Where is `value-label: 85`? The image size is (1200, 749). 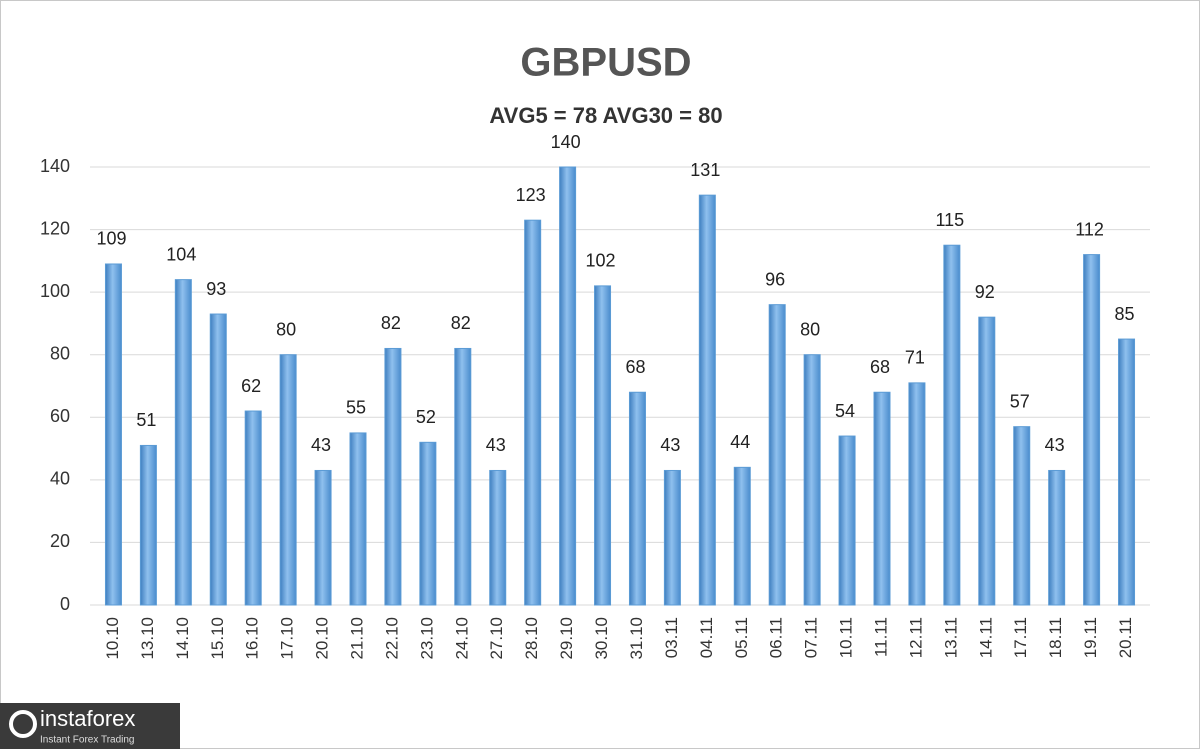 value-label: 85 is located at coordinates (1125, 314).